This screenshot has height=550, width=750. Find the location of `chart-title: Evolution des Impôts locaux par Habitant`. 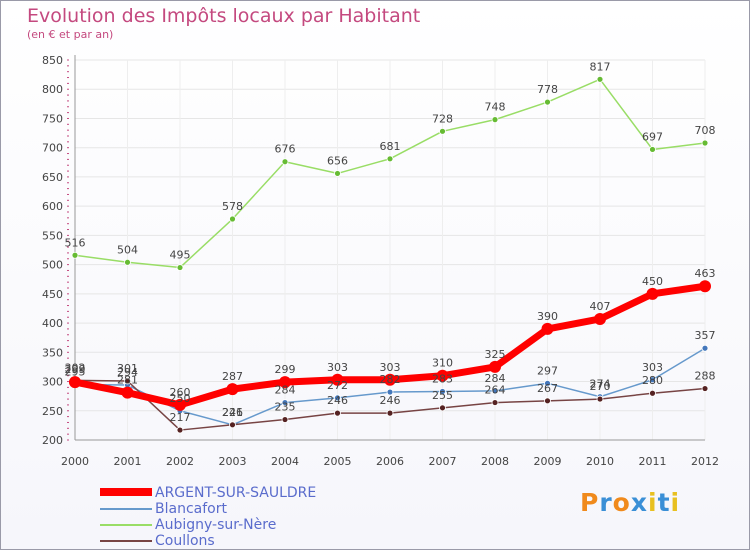

chart-title: Evolution des Impôts locaux par Habitant is located at coordinates (224, 16).